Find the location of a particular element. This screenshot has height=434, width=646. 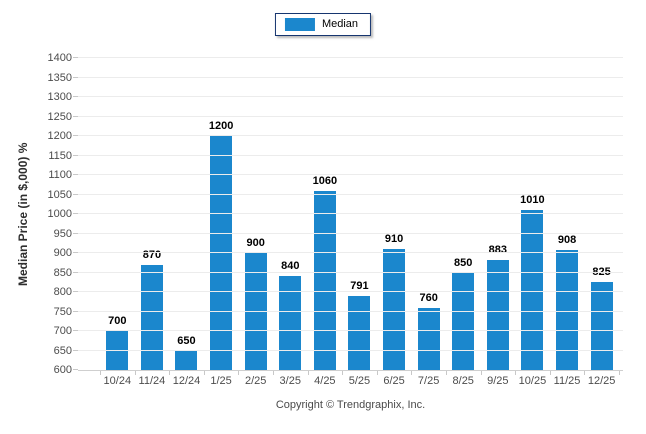

bar-9/25 is located at coordinates (497, 314).